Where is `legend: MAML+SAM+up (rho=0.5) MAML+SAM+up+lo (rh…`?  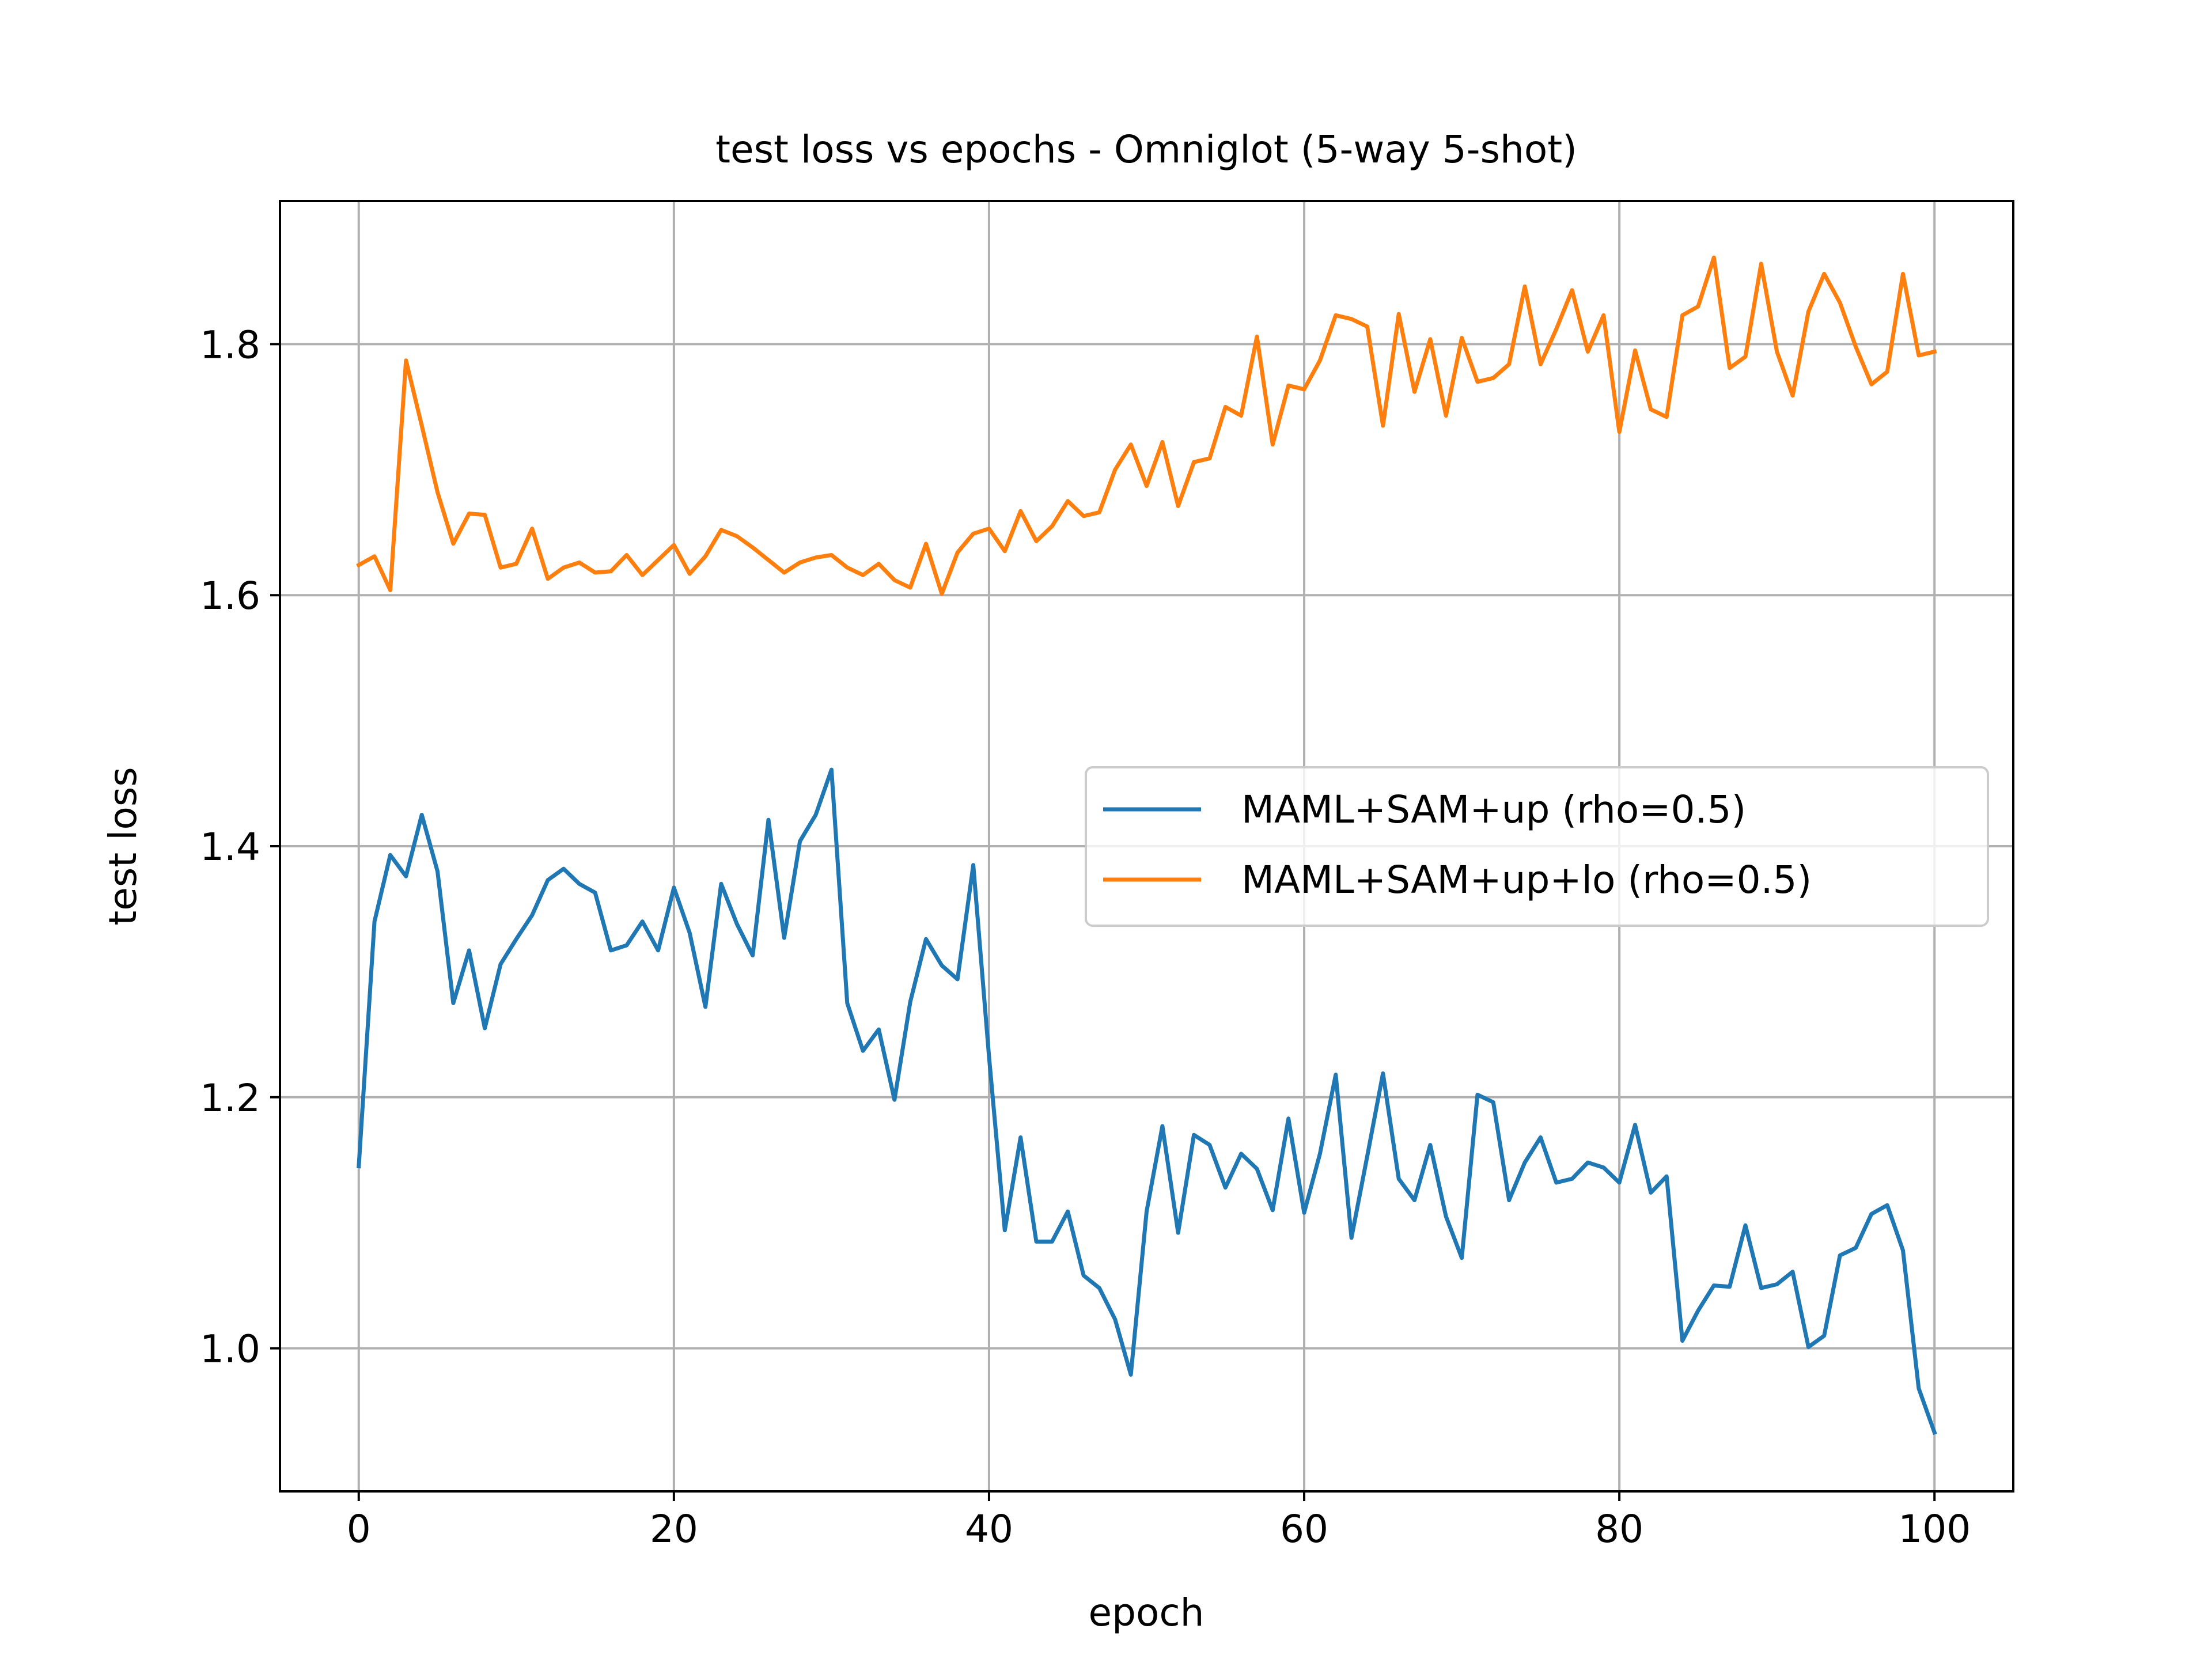 legend: MAML+SAM+up (rho=0.5) MAML+SAM+up+lo (rh… is located at coordinates (1537, 846).